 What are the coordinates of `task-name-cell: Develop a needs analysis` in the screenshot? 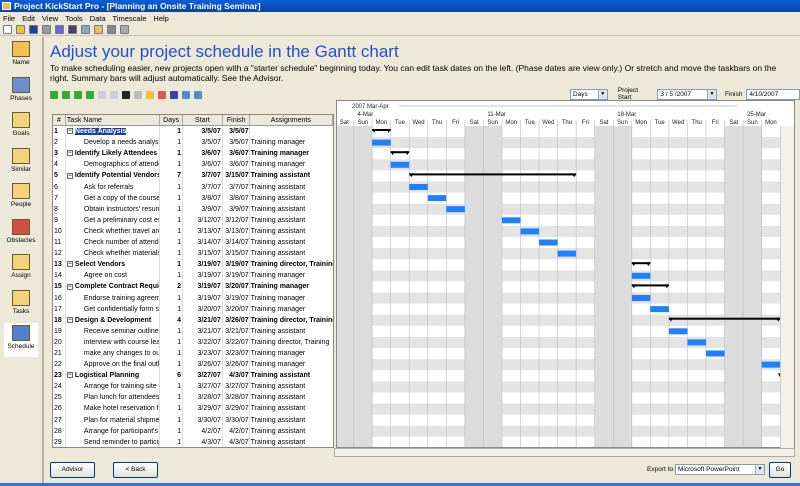 It's located at (113, 143).